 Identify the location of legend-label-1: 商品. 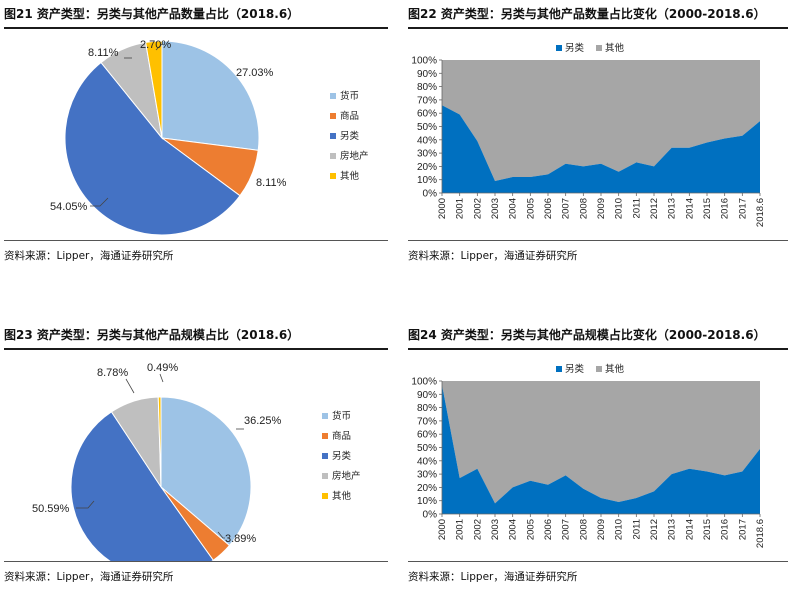
(349, 116).